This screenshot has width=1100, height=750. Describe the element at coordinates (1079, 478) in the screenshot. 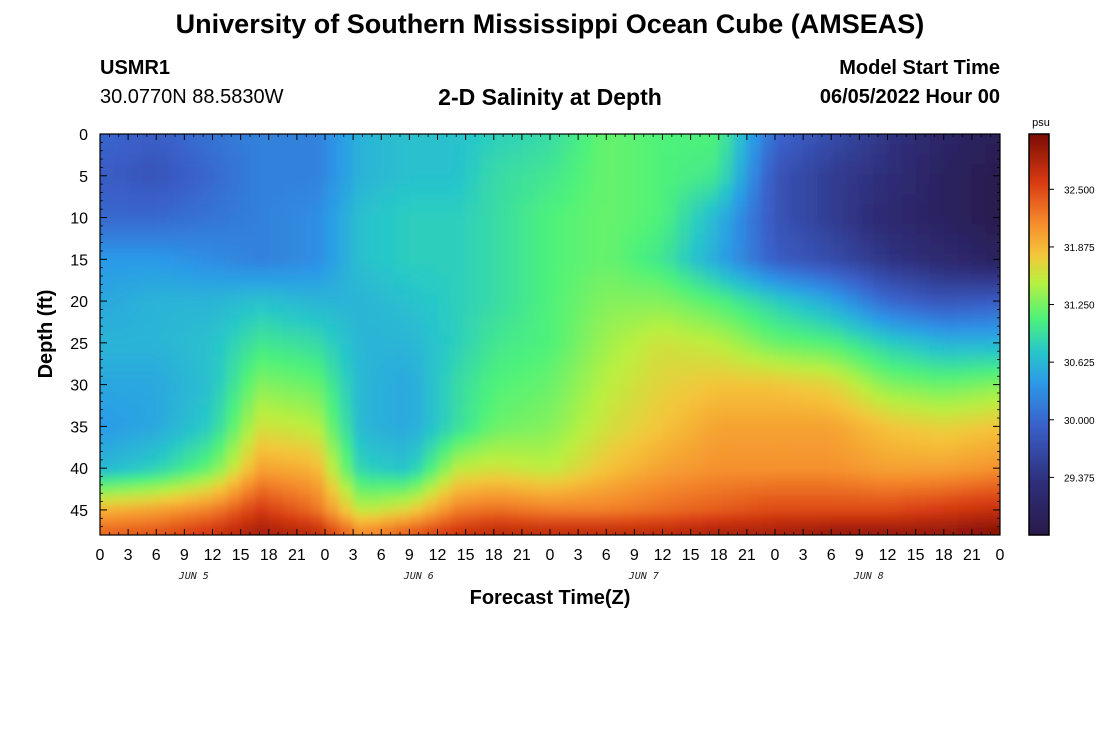

I see `colorbar-tick-label: 29.375` at that location.